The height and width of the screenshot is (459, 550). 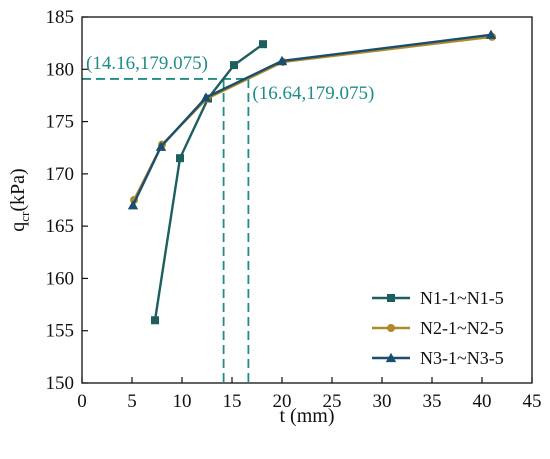 What do you see at coordinates (24, 216) in the screenshot?
I see `y-axis-title-subscript: cr` at bounding box center [24, 216].